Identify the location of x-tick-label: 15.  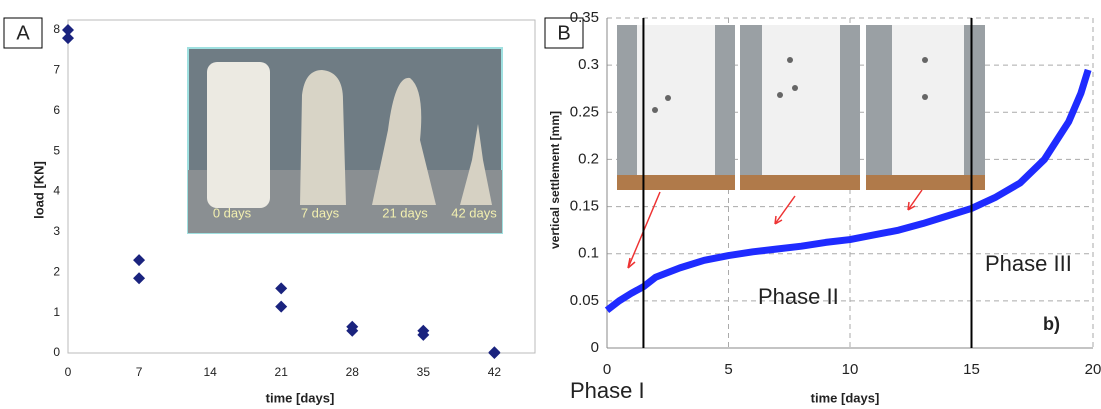
(971, 369).